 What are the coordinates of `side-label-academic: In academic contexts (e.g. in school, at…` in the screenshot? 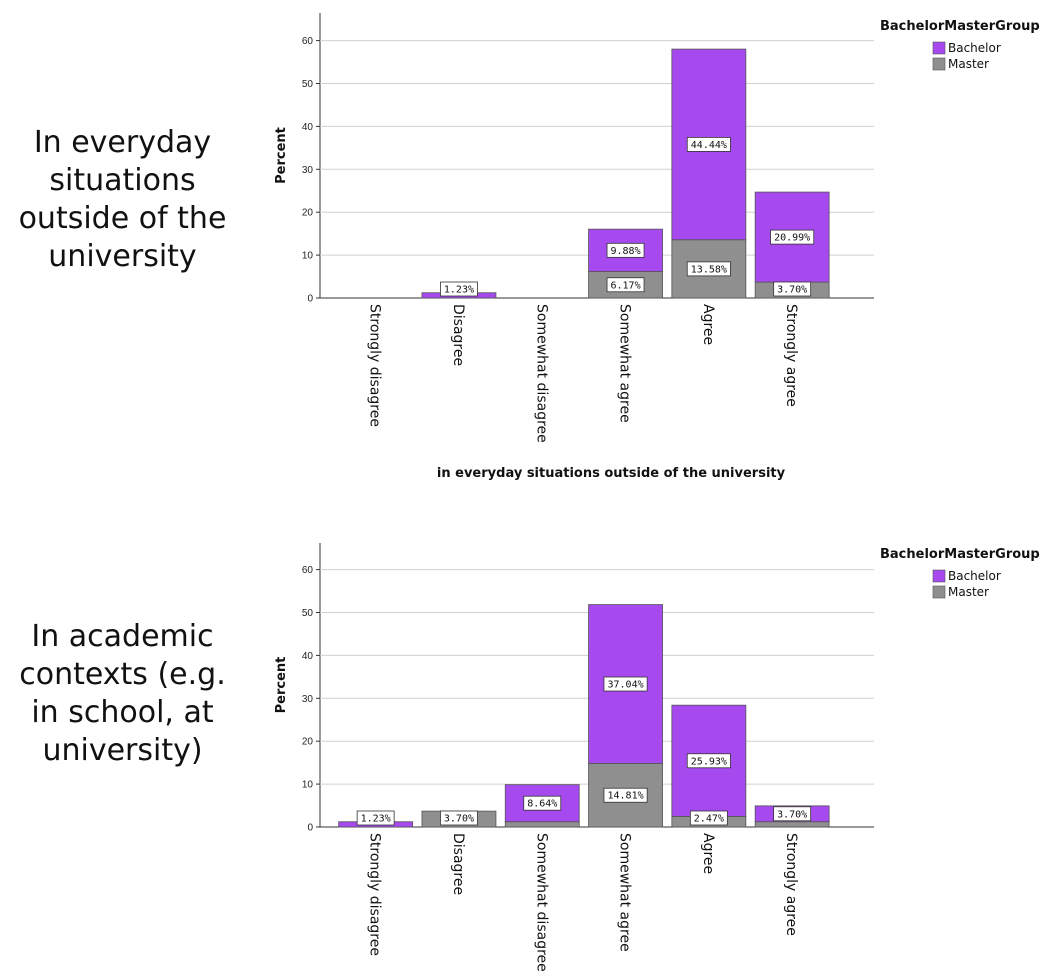 It's located at (122, 693).